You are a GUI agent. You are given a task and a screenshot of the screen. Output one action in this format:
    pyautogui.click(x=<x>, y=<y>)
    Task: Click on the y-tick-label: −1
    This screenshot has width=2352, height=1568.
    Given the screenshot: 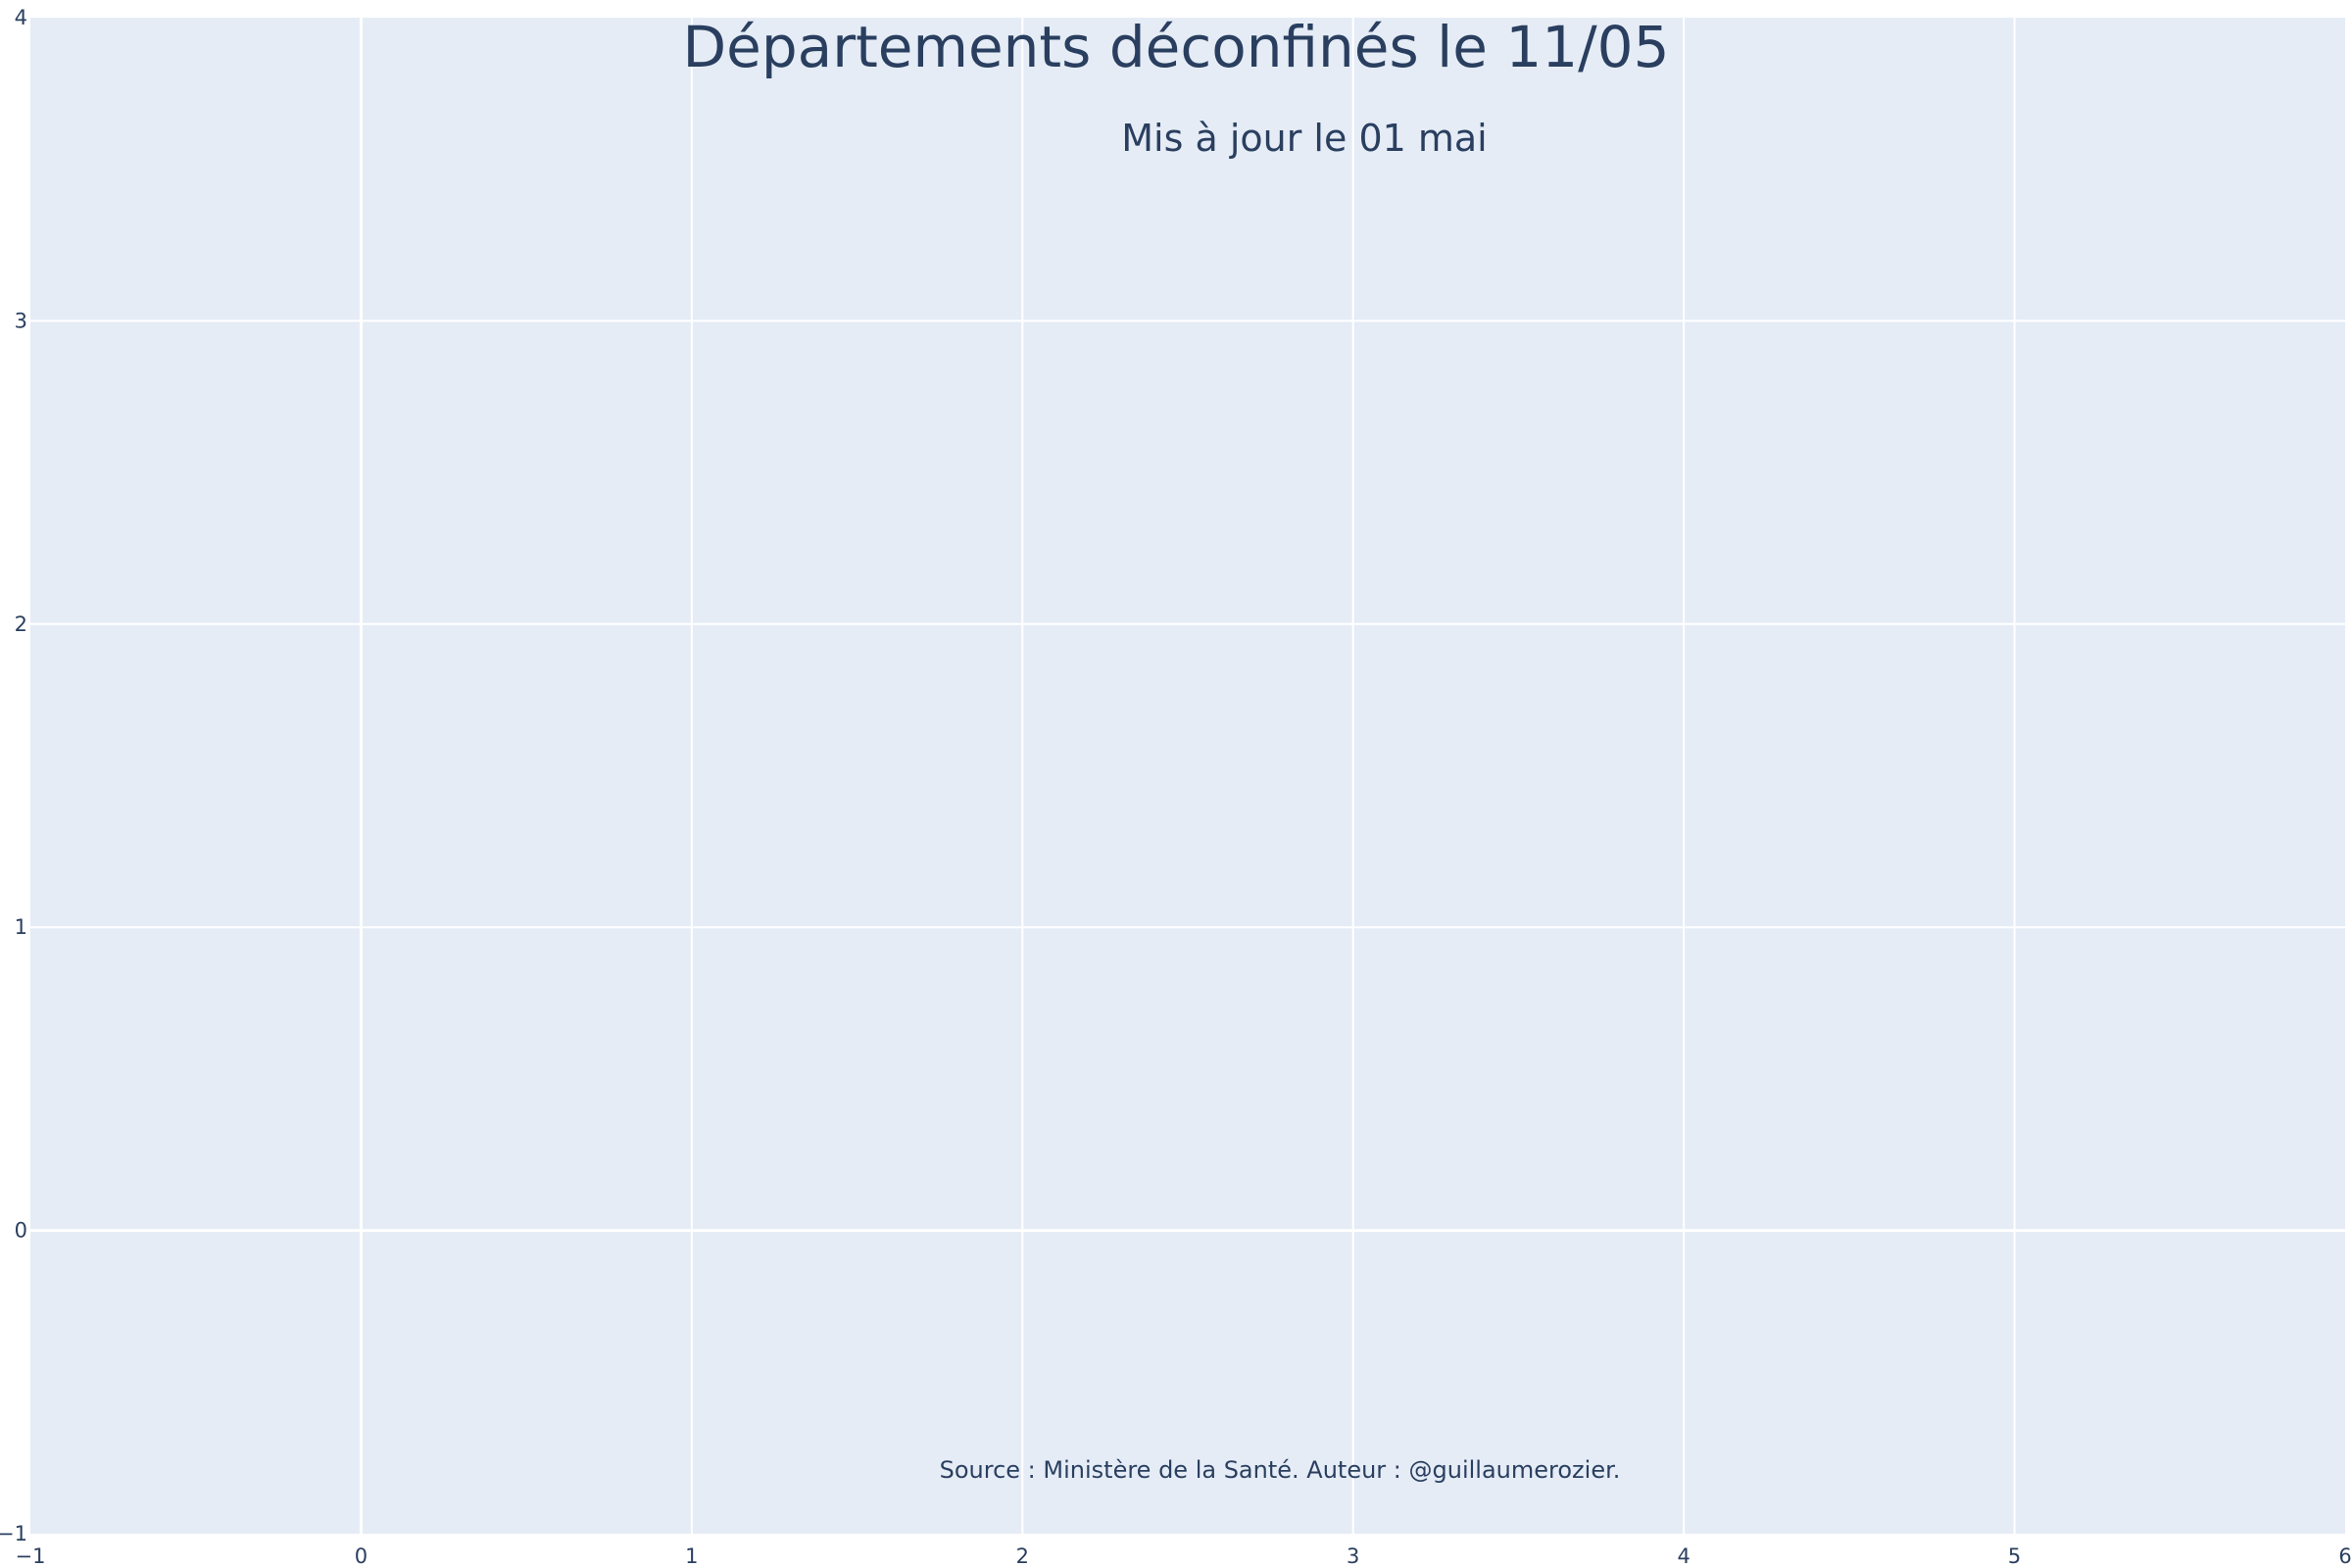 What is the action you would take?
    pyautogui.click(x=13, y=1533)
    